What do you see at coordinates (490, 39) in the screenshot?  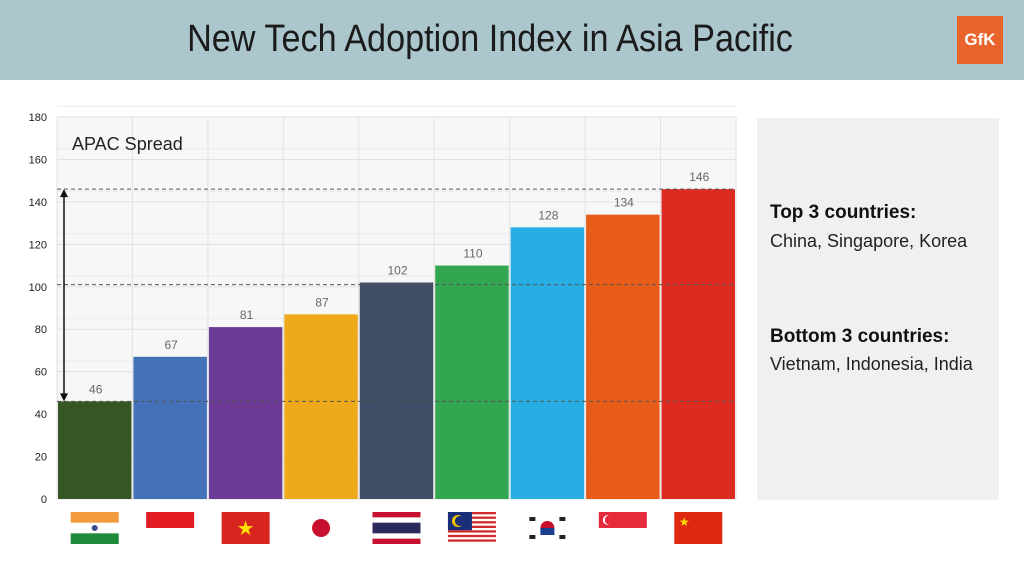 I see `page-title: New Tech Adoption Index in Asia Pacific` at bounding box center [490, 39].